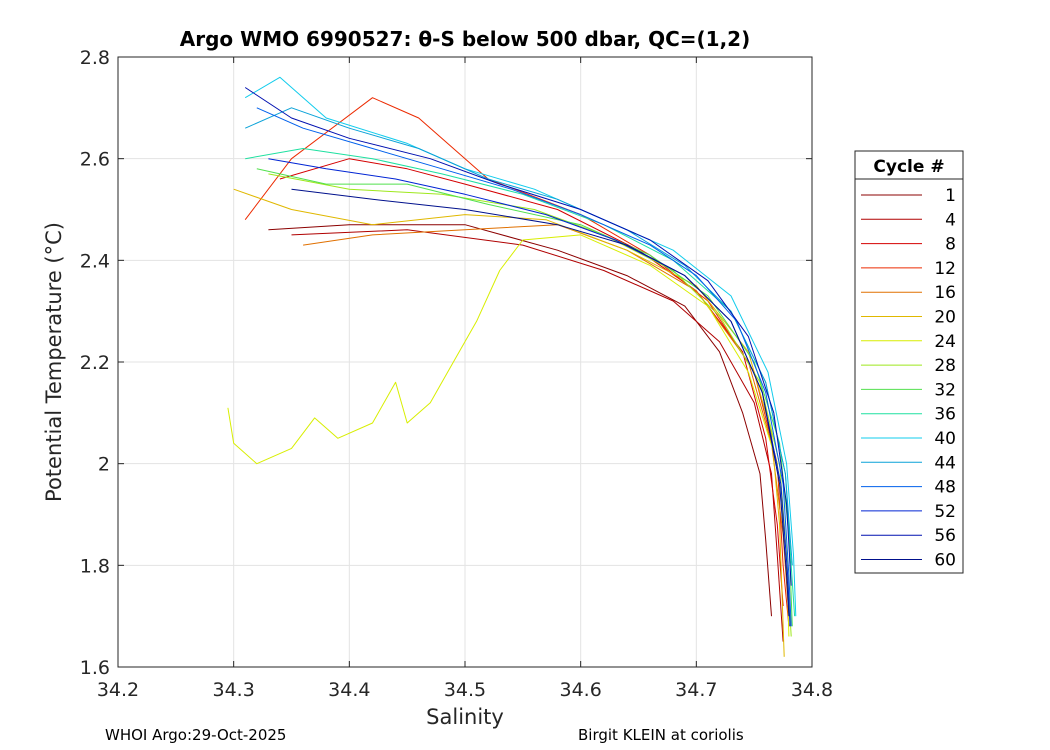 This screenshot has height=750, width=1050. What do you see at coordinates (950, 196) in the screenshot?
I see `legend-label: 1` at bounding box center [950, 196].